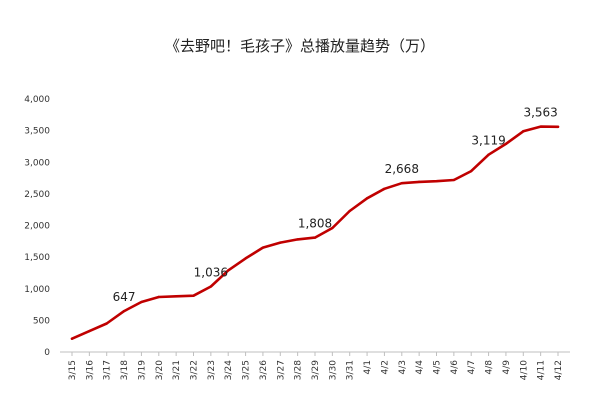 This screenshot has width=600, height=417. I want to click on y-tick-label: 3,000, so click(37, 163).